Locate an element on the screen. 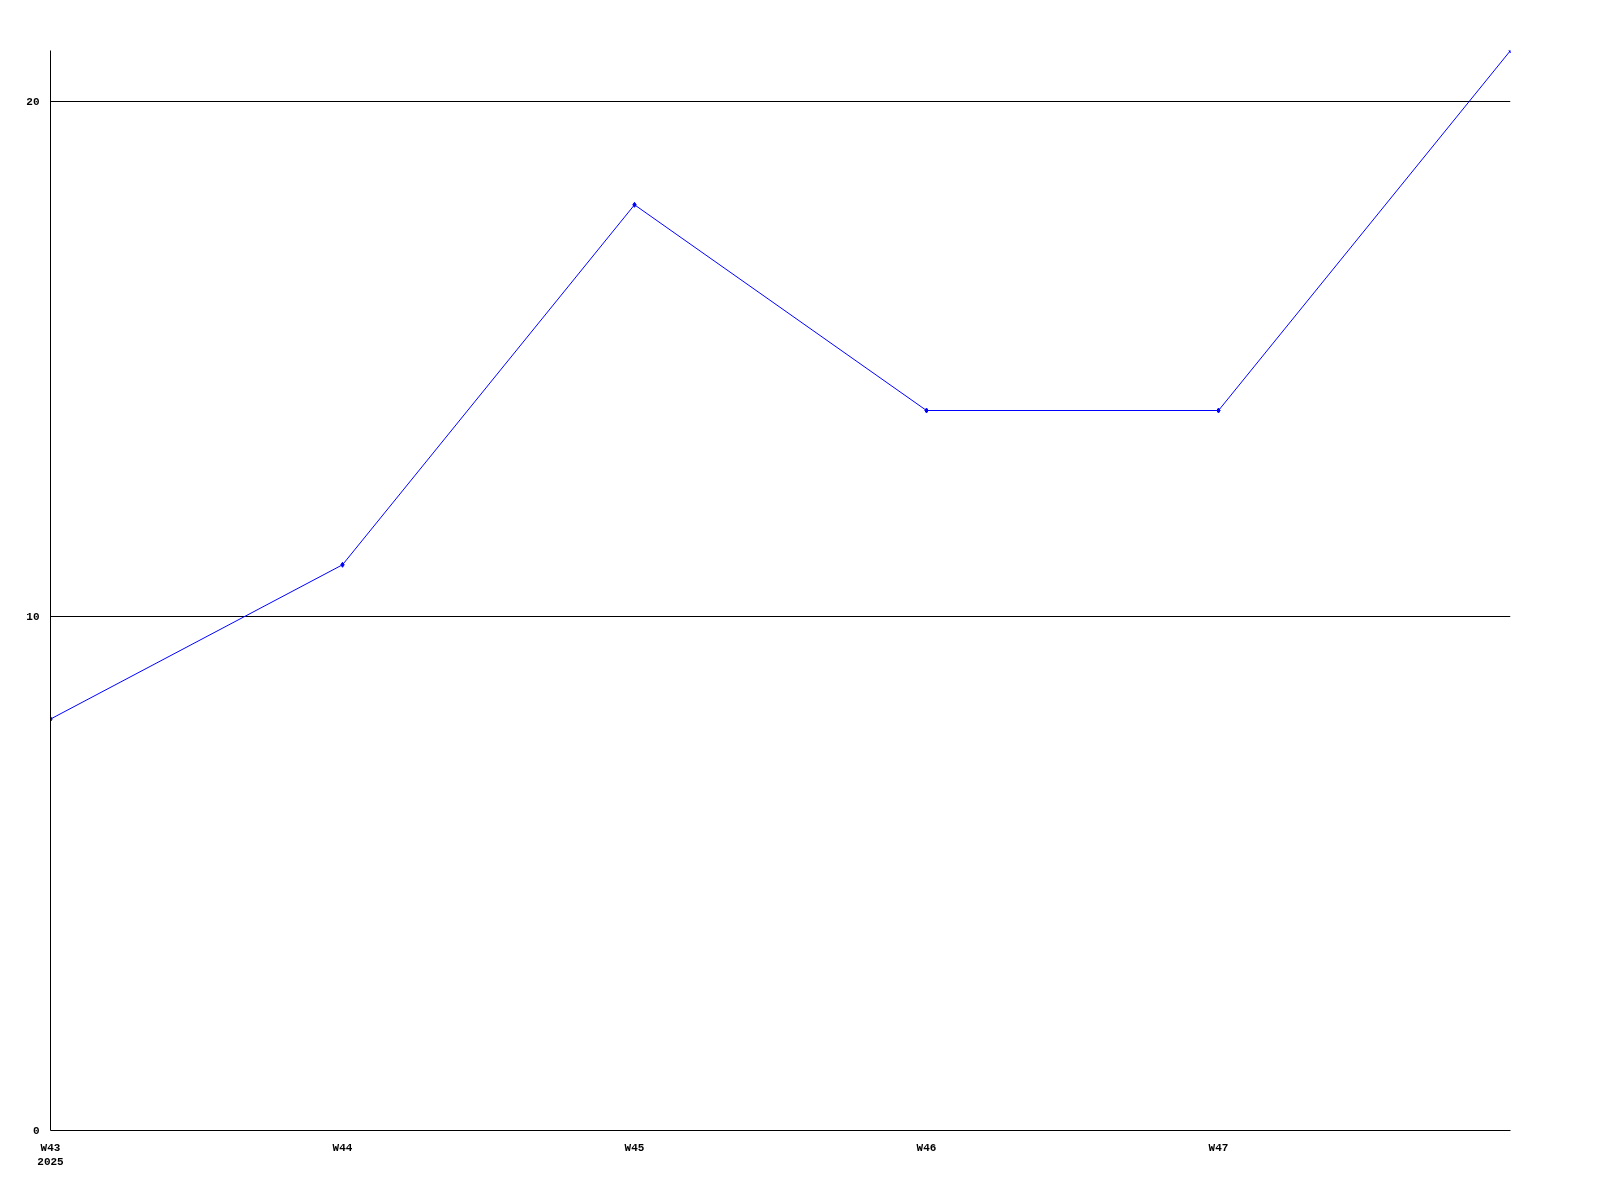  y-tick-label: 0 is located at coordinates (36, 1131).